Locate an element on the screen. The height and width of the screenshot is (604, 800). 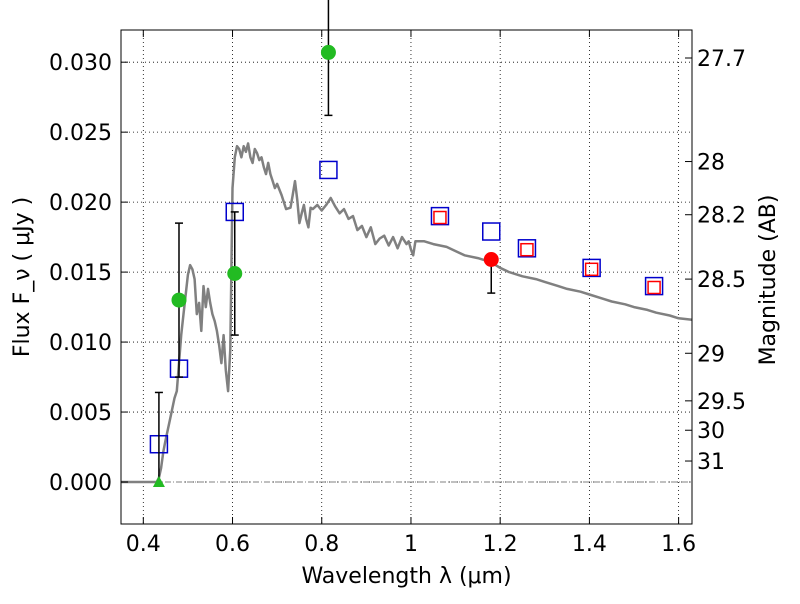
x-tick-label: 1 is located at coordinates (411, 544).